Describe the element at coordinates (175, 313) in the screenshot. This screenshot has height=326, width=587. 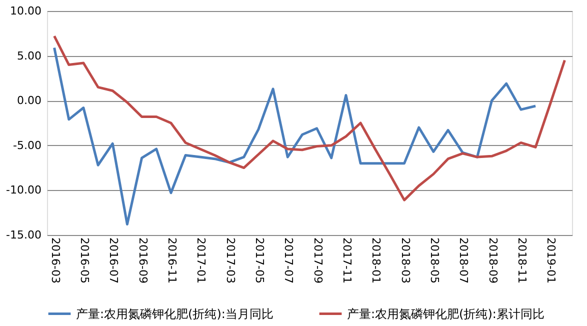
I see `legend-label: 产量:农用氮磷钾化肥(折纯):当月同比` at that location.